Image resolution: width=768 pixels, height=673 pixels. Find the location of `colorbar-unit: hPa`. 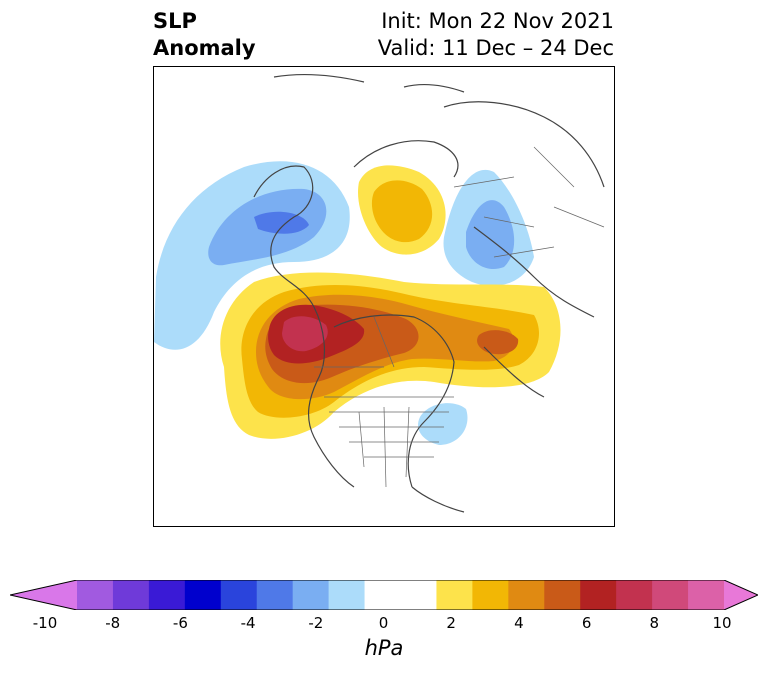

colorbar-unit: hPa is located at coordinates (384, 648).